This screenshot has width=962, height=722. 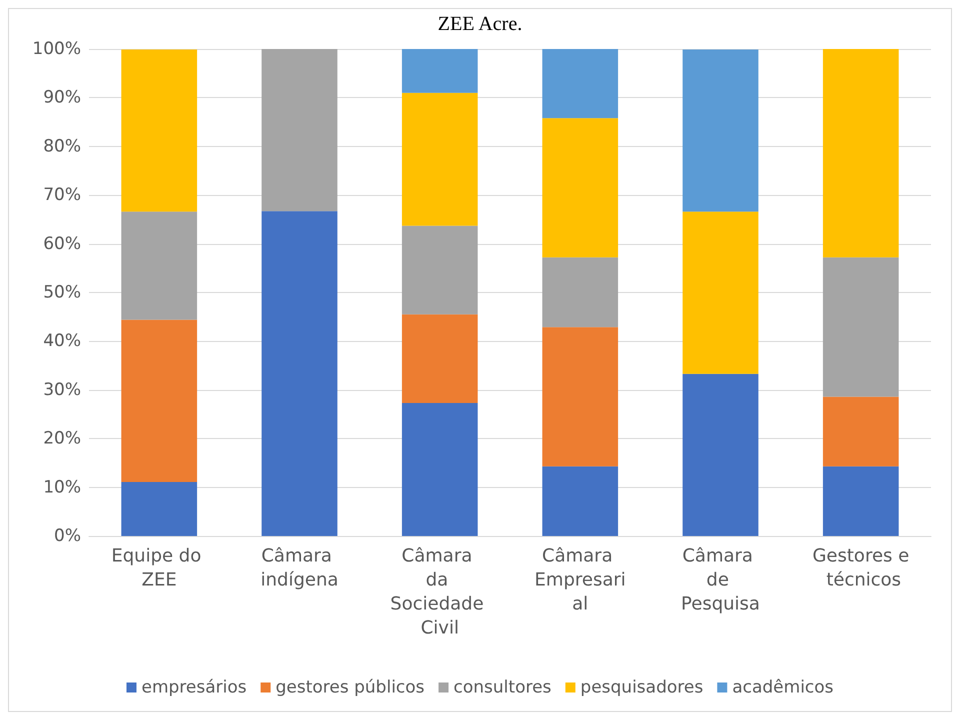 What do you see at coordinates (67, 536) in the screenshot?
I see `y-tick-label: 0%` at bounding box center [67, 536].